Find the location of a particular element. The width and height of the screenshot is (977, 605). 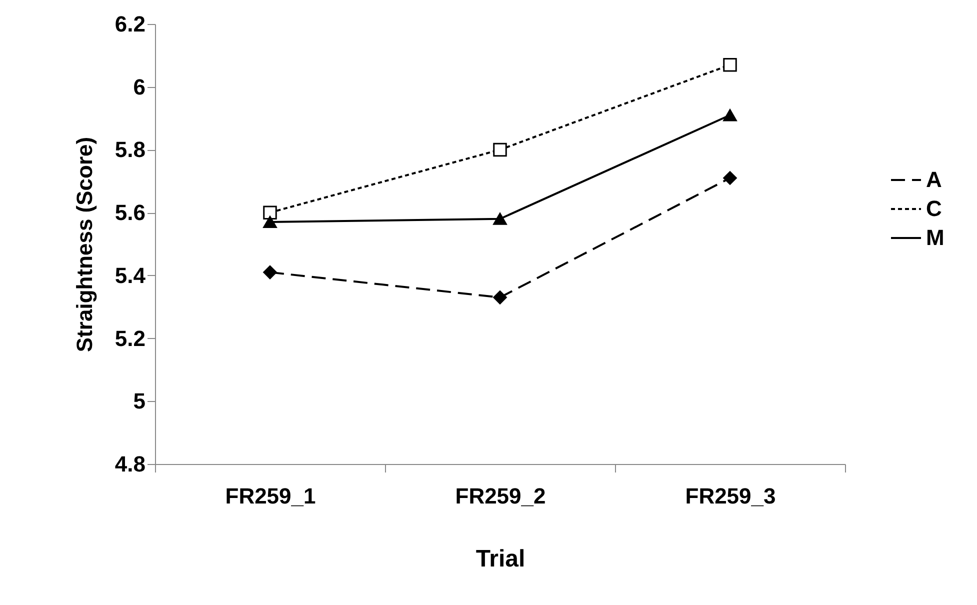

x-tick-label: FR259_1 is located at coordinates (270, 496).